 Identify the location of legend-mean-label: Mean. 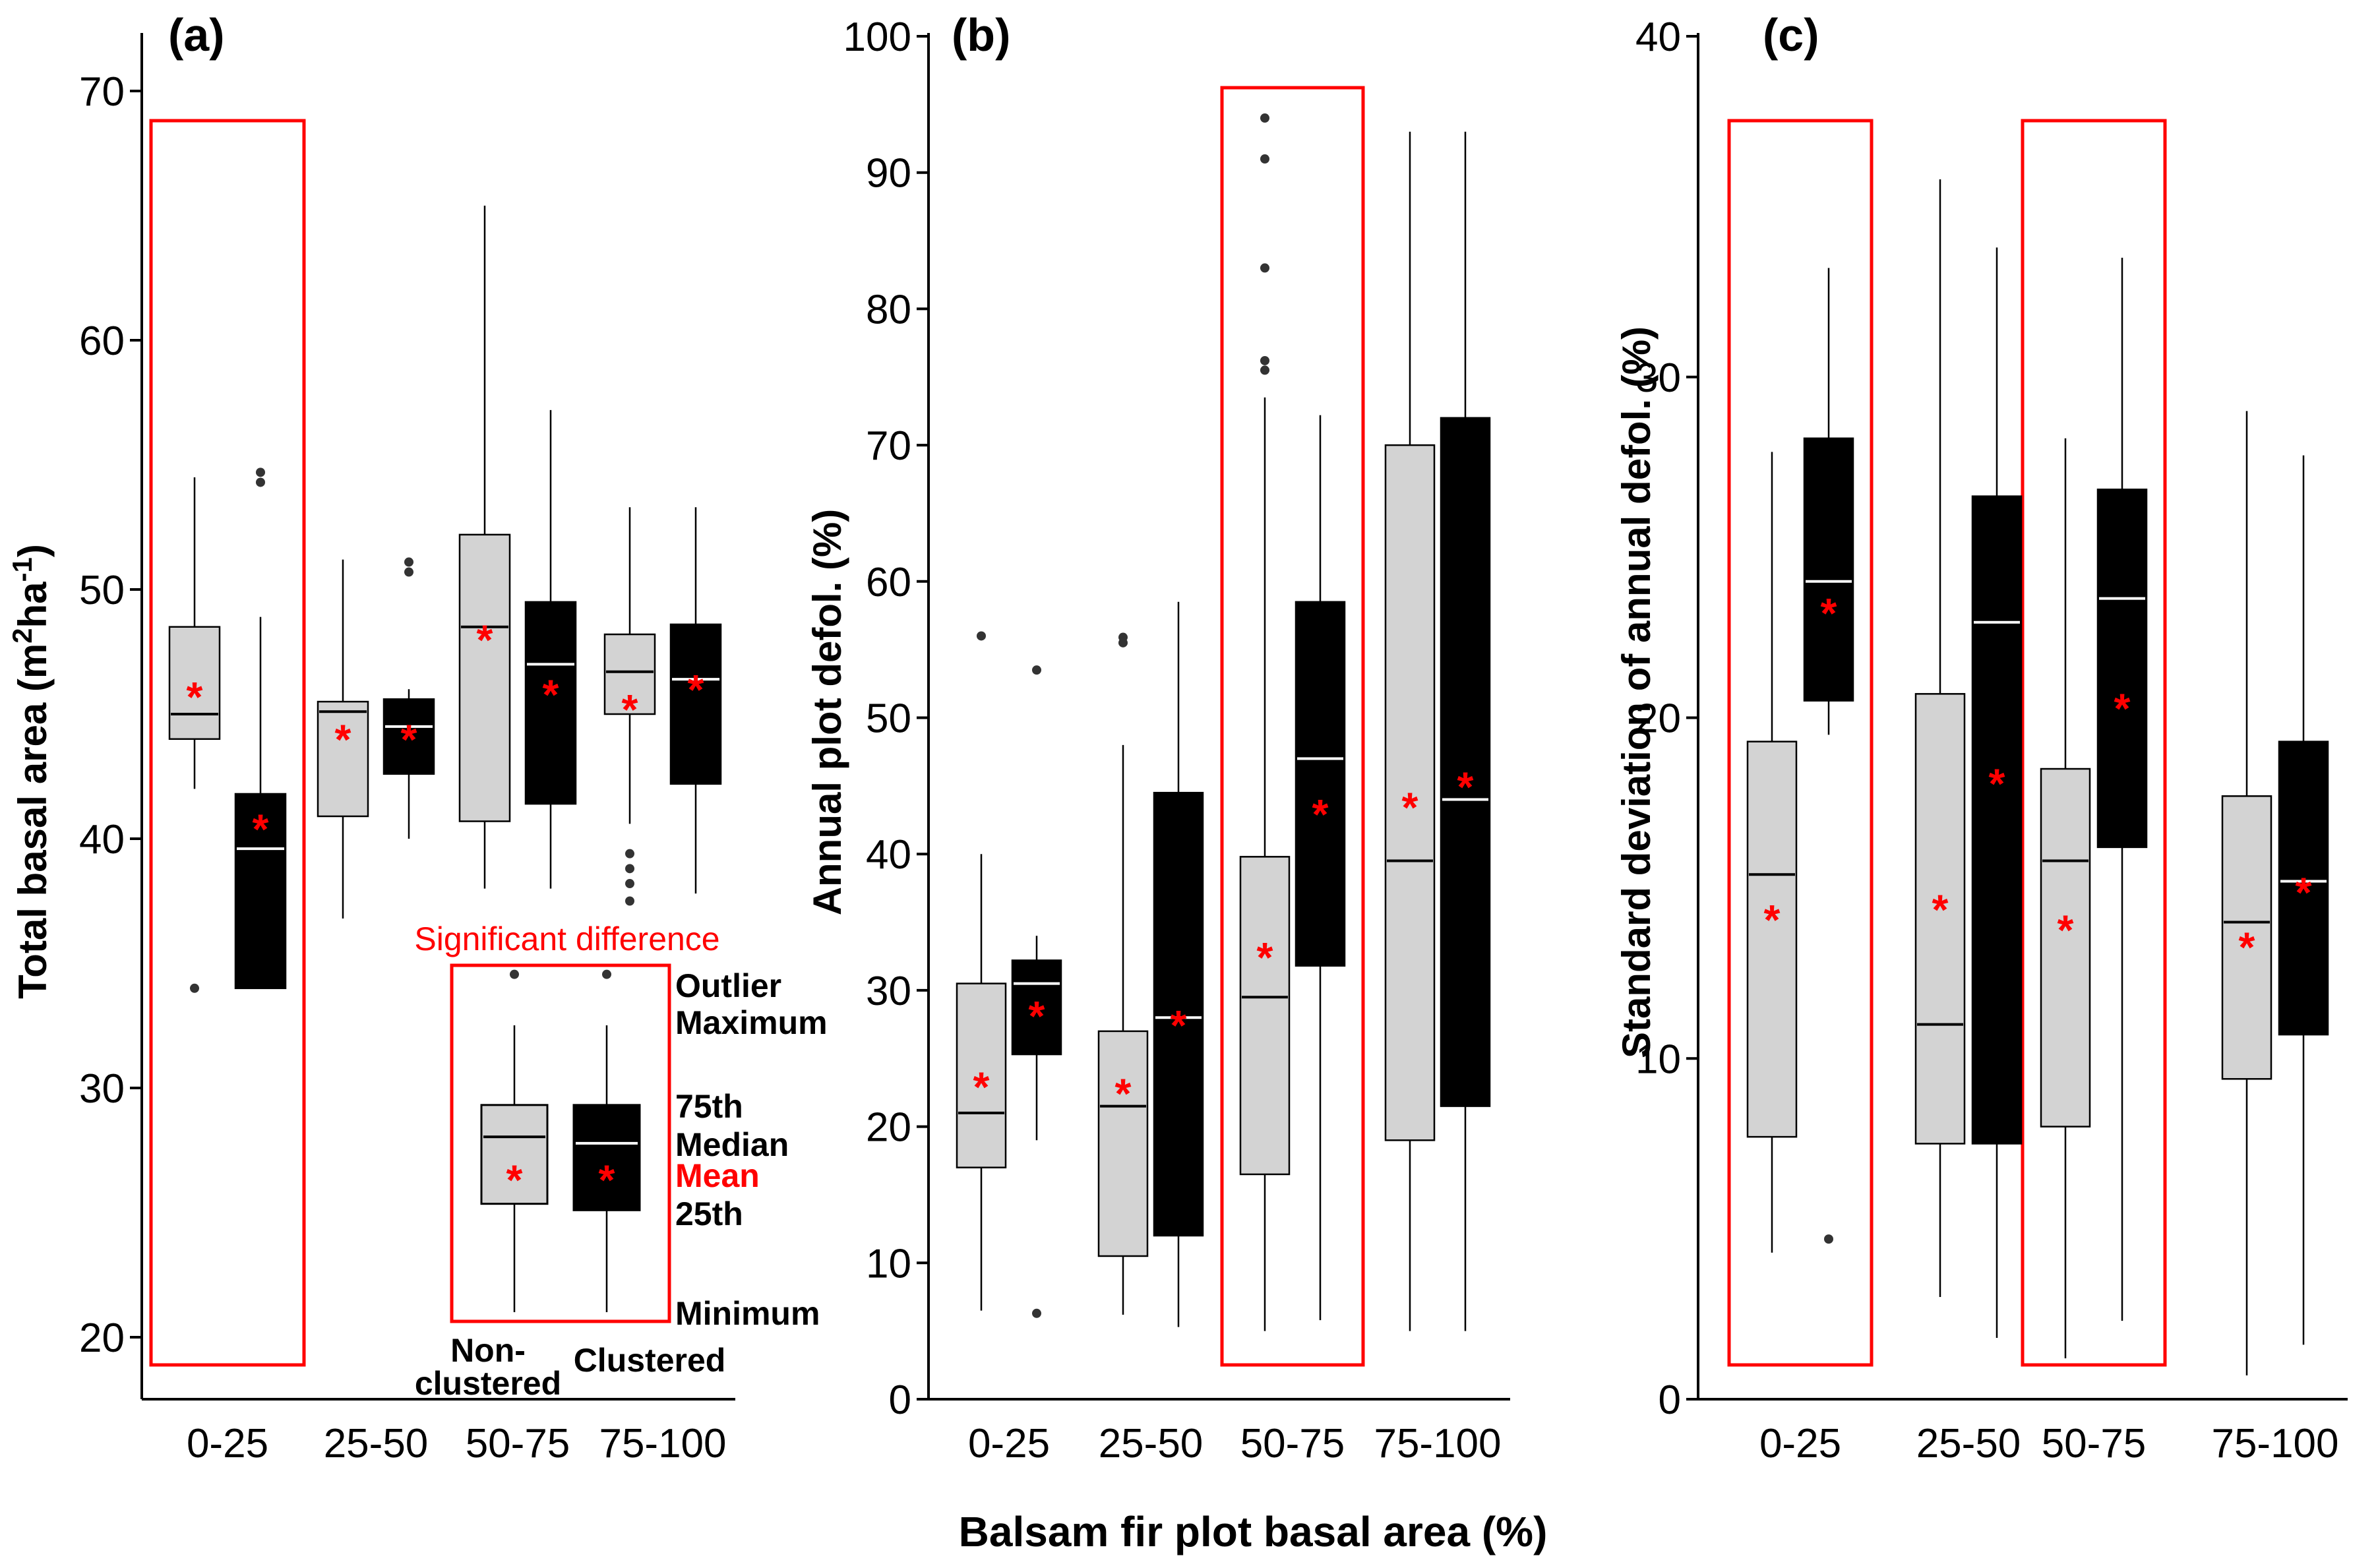
(717, 1175).